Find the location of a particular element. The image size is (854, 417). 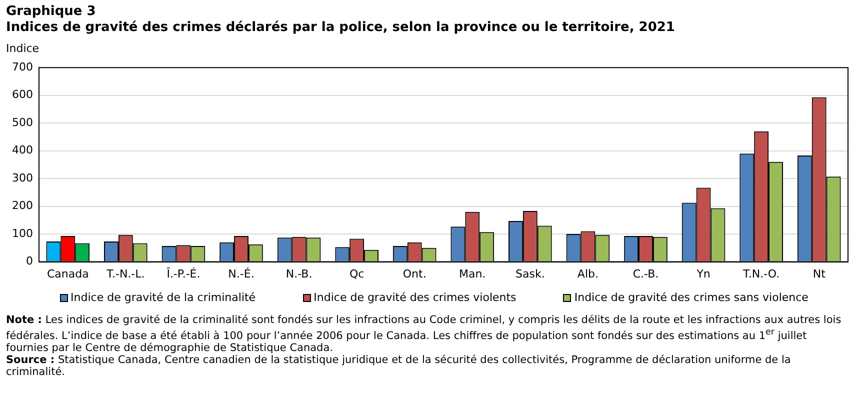

y-tick-label: 500 is located at coordinates (22, 122).